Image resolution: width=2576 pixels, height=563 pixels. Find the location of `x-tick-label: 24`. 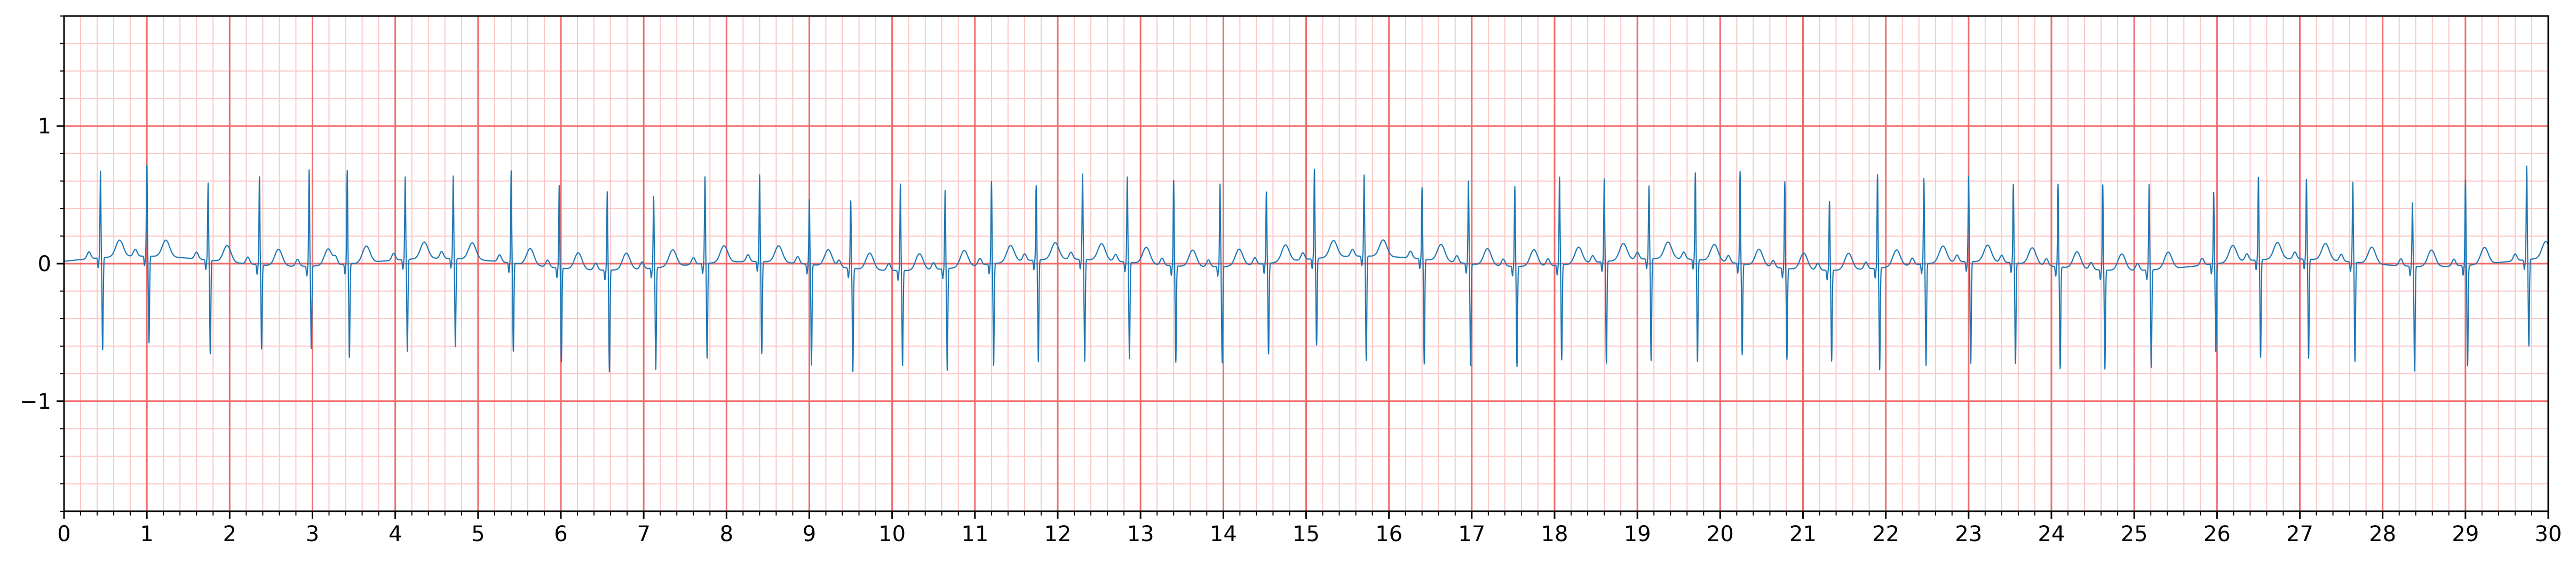

x-tick-label: 24 is located at coordinates (2051, 534).